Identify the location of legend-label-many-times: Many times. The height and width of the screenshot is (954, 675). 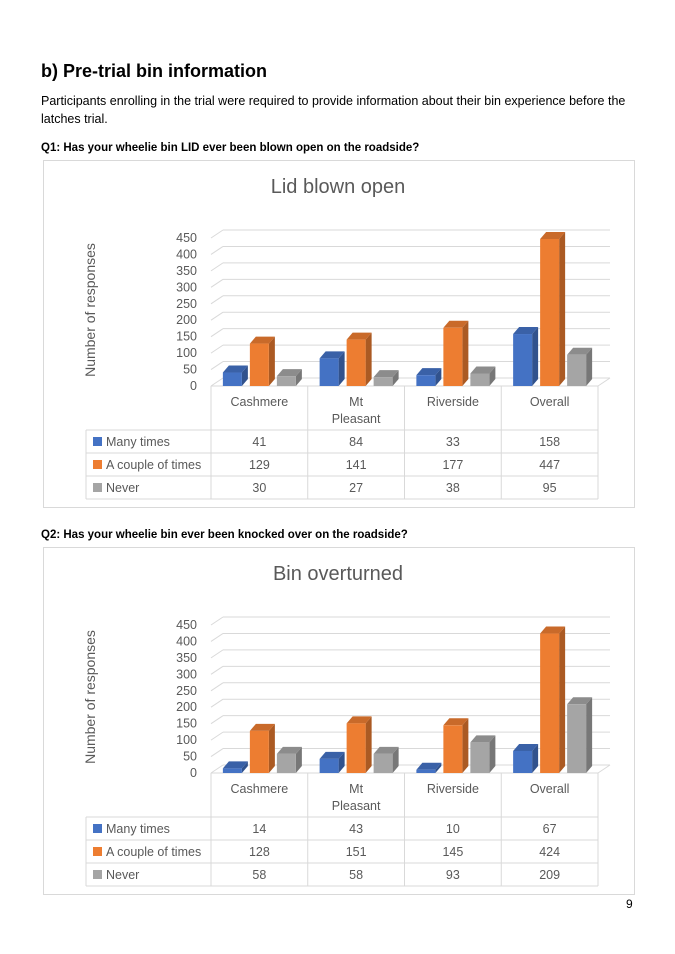
(138, 829).